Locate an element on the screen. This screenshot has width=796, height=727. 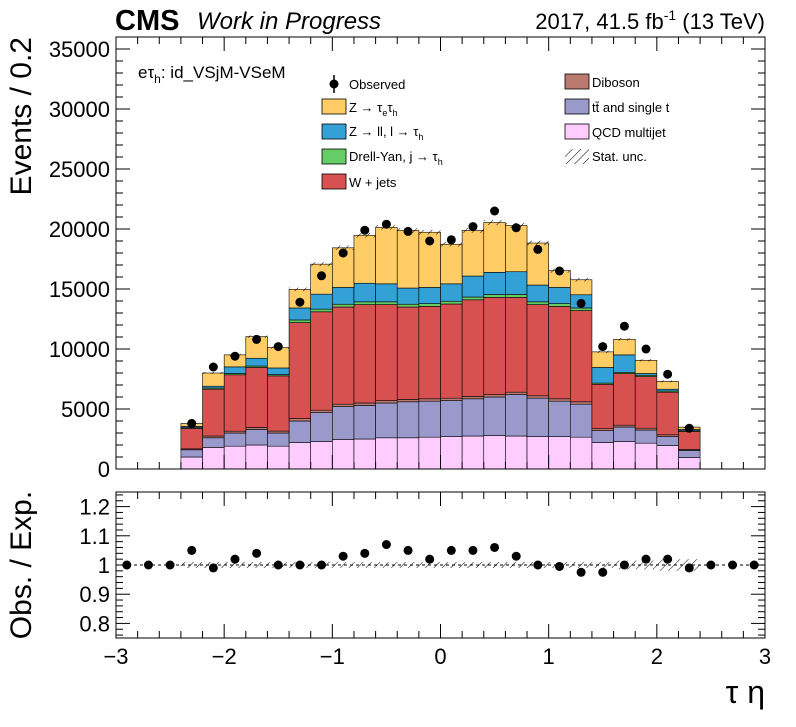
cms-label: CMS is located at coordinates (147, 21).